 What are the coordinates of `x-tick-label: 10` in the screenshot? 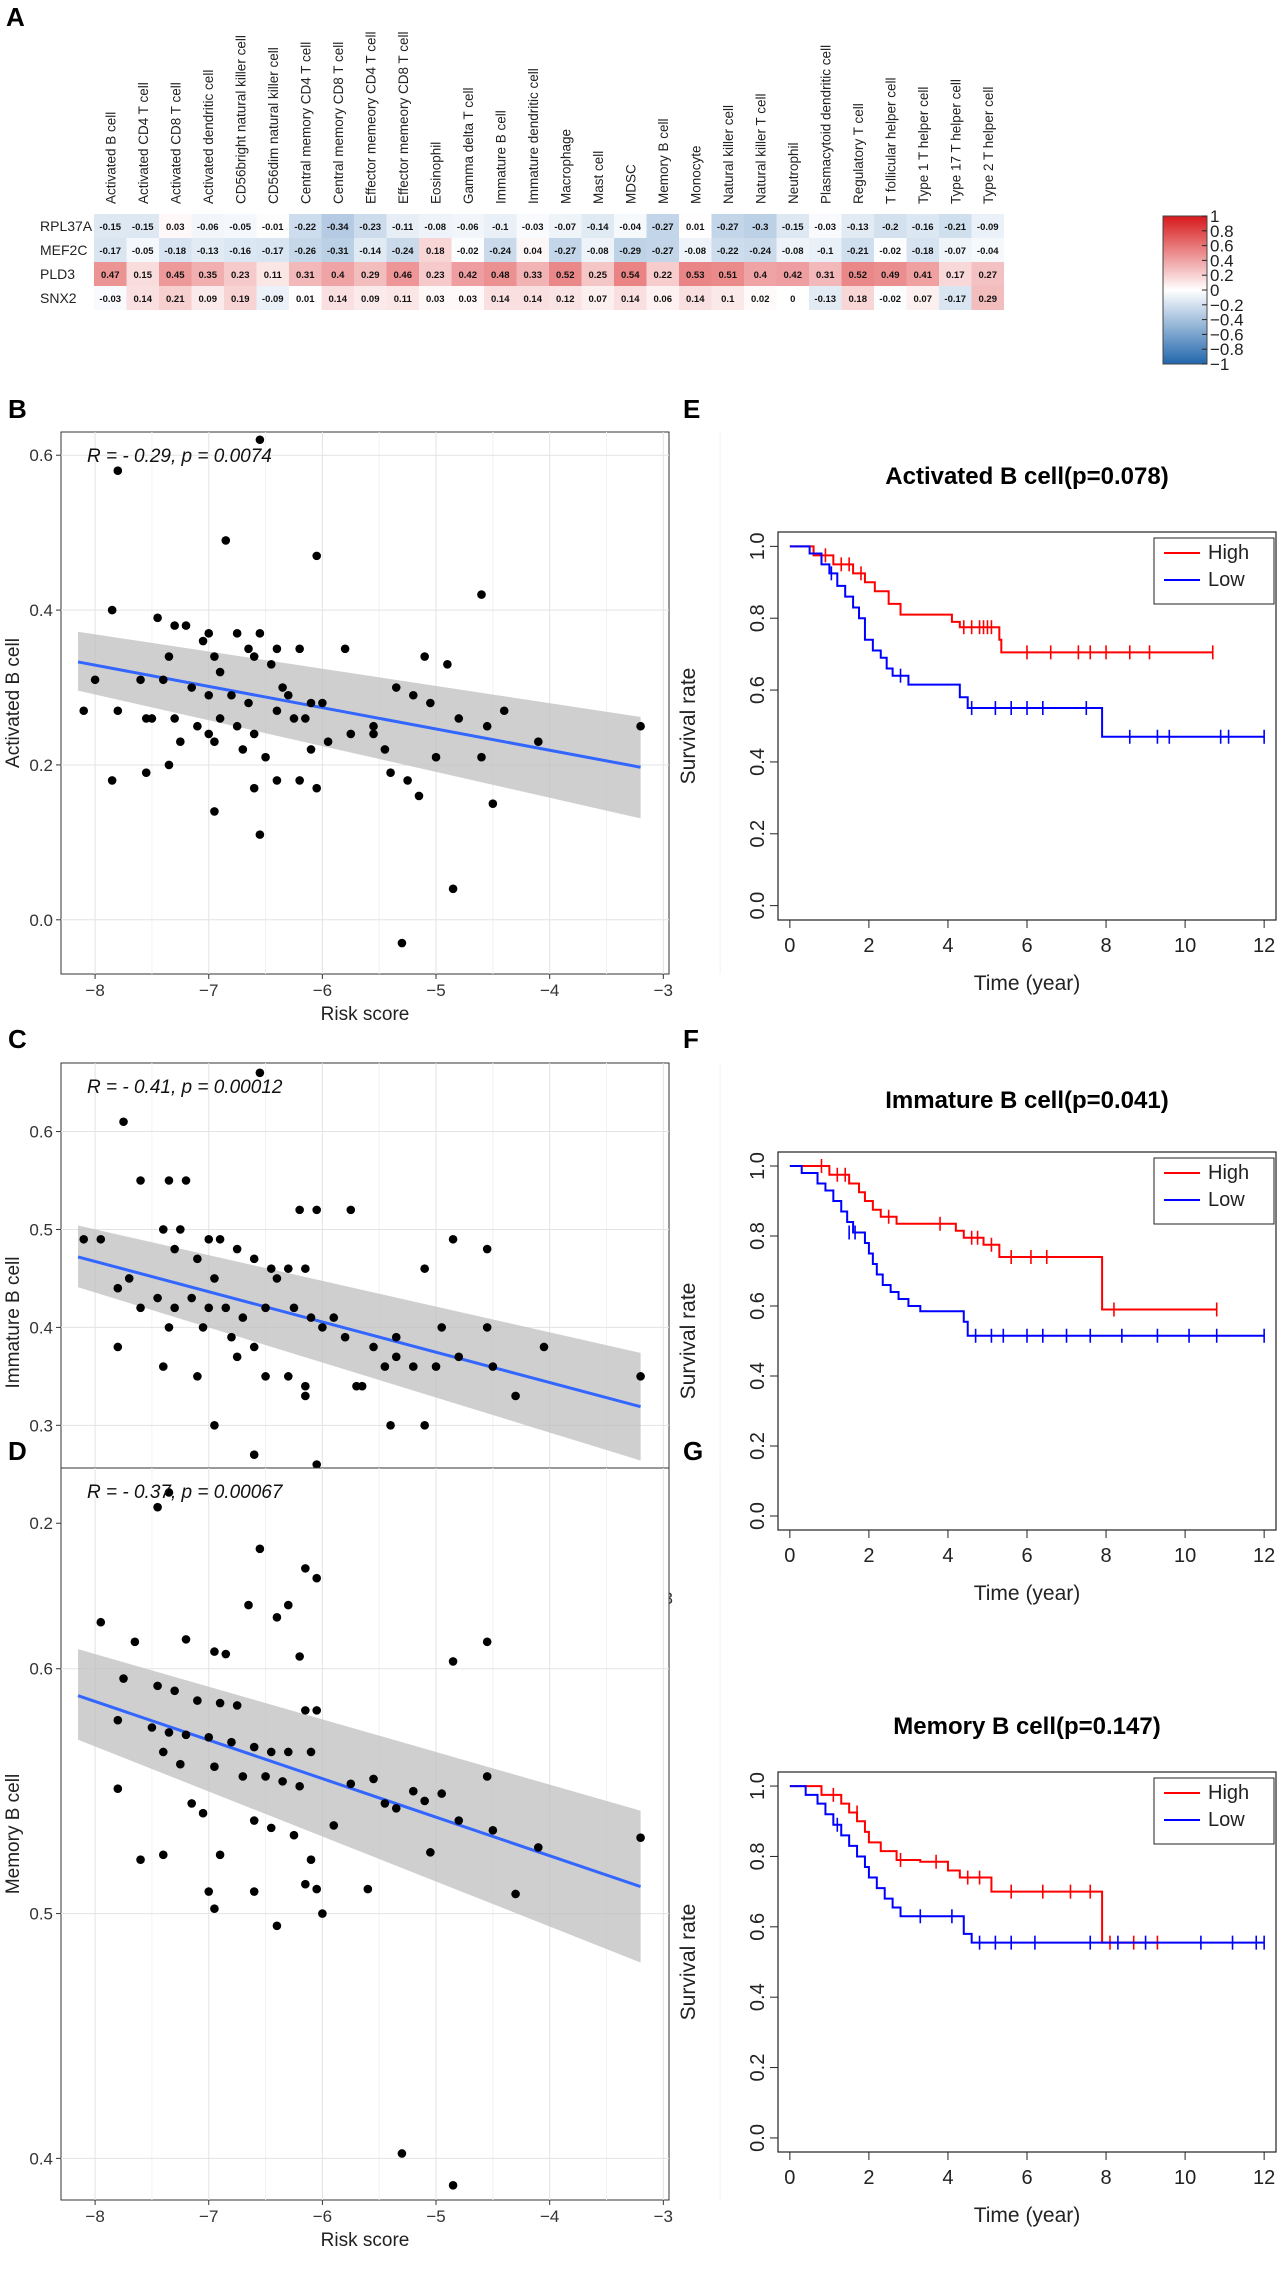 It's located at (1185, 946).